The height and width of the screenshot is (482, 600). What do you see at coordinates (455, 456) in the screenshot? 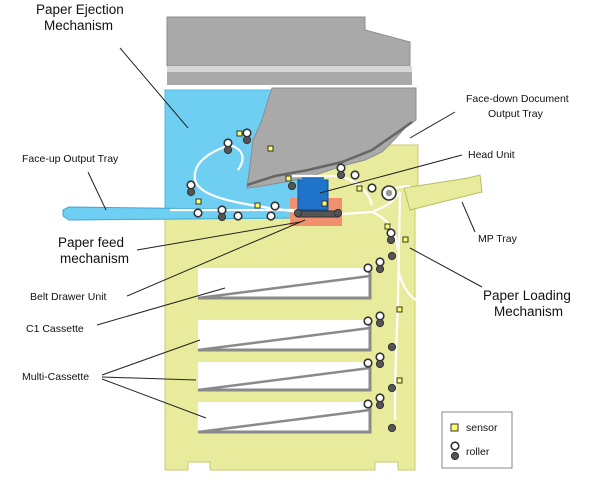
I see `legend-roller-dark` at bounding box center [455, 456].